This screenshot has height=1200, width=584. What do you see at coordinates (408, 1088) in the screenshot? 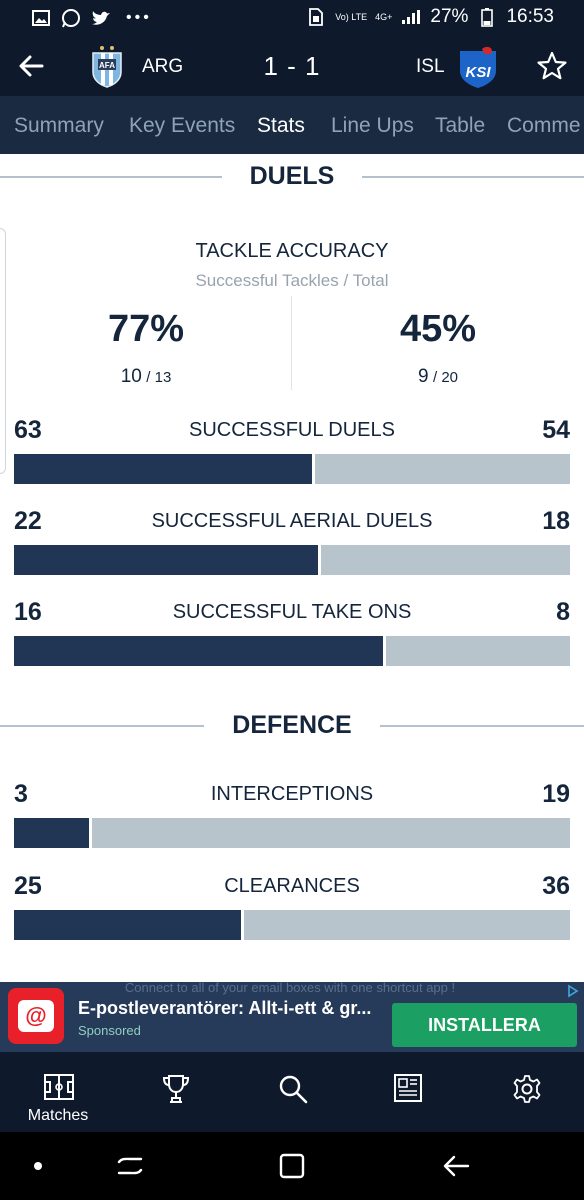
I see `news-icon` at bounding box center [408, 1088].